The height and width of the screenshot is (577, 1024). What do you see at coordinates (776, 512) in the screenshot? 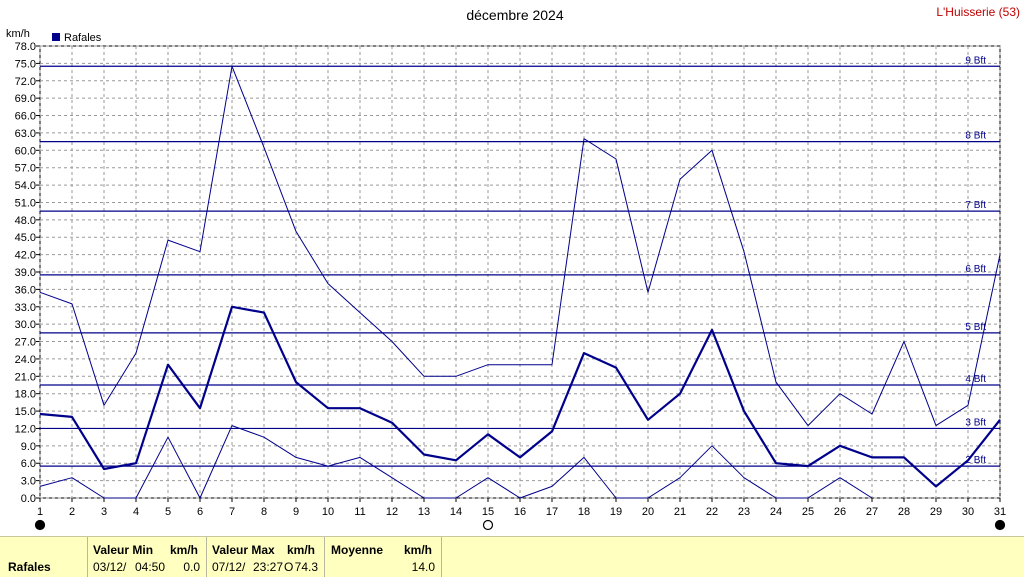
I see `x-tick-label-24: 24` at bounding box center [776, 512].